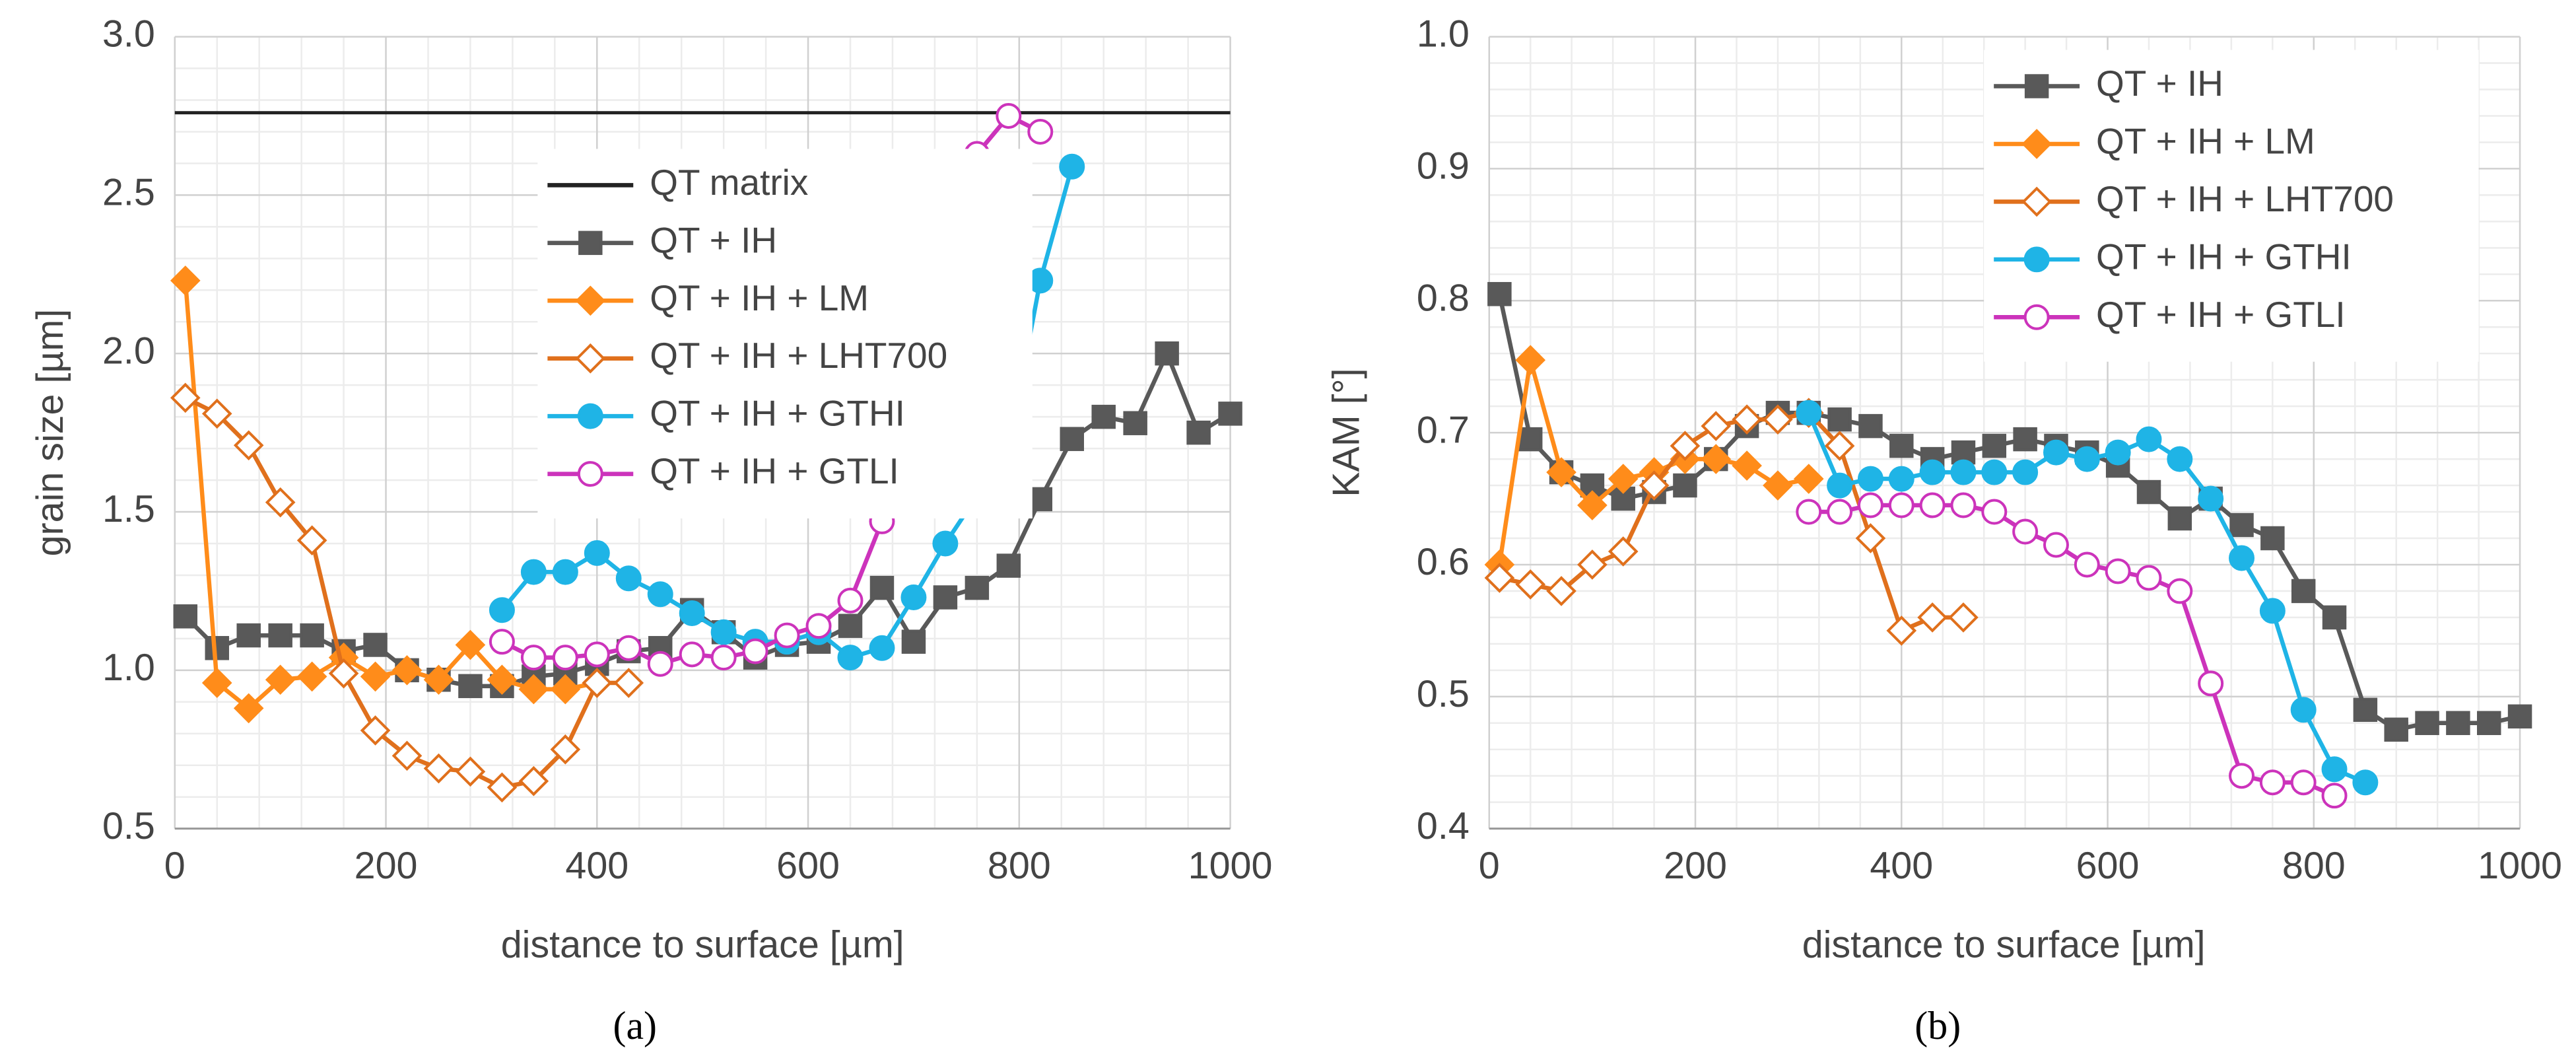 The height and width of the screenshot is (1060, 2576). What do you see at coordinates (2004, 945) in the screenshot?
I see `x-axis-label: distance to surface [µm]` at bounding box center [2004, 945].